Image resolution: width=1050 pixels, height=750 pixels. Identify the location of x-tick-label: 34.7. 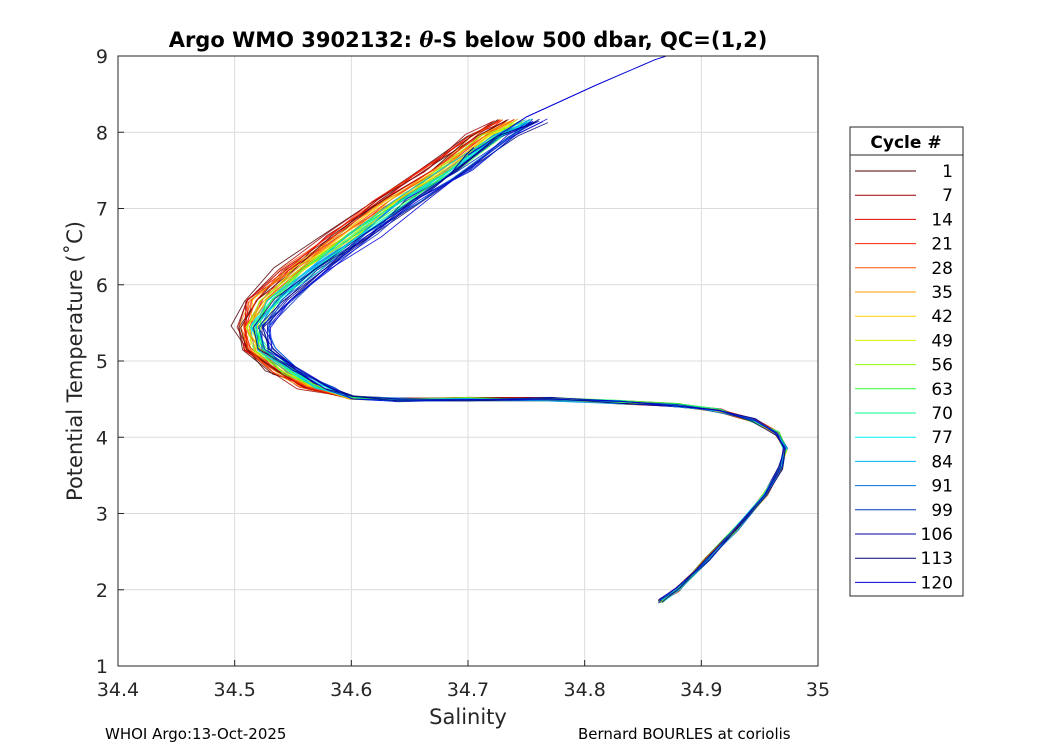
(468, 690).